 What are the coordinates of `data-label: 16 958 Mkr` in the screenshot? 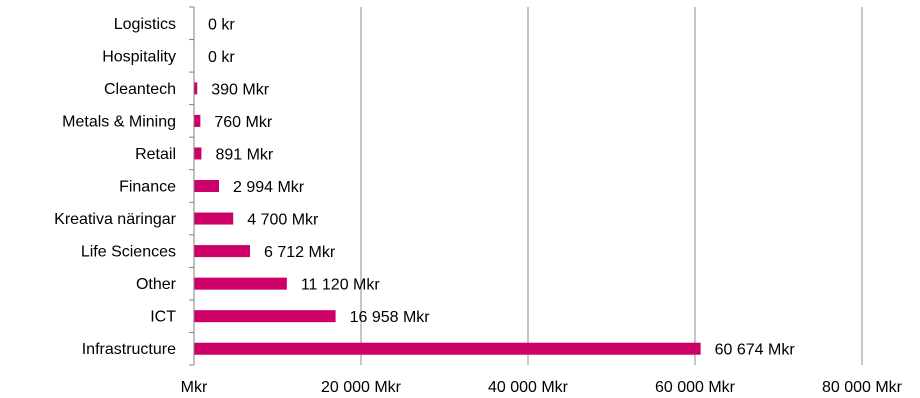 It's located at (390, 317).